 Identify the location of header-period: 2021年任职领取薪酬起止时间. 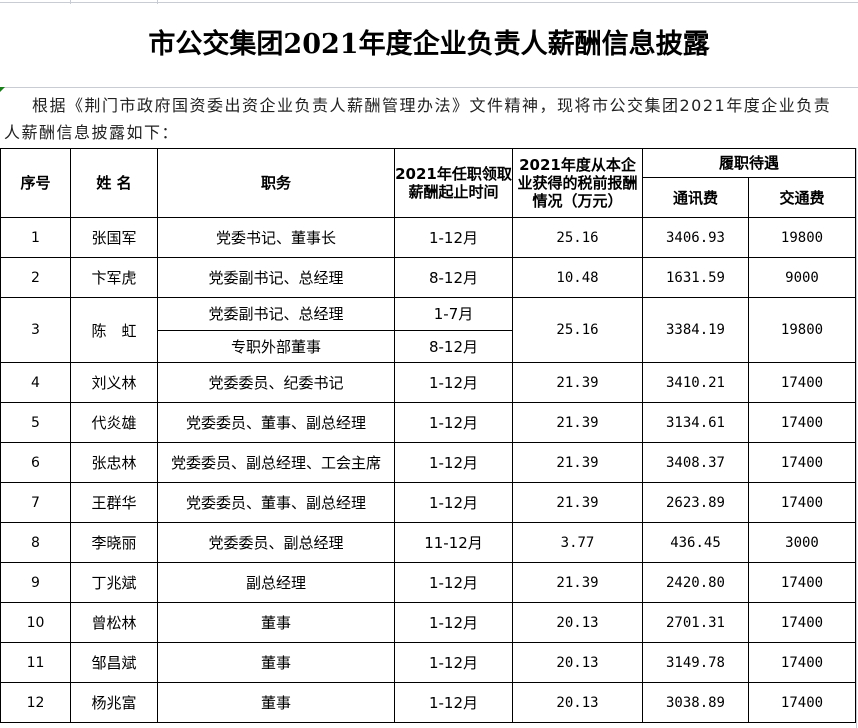
(453, 183).